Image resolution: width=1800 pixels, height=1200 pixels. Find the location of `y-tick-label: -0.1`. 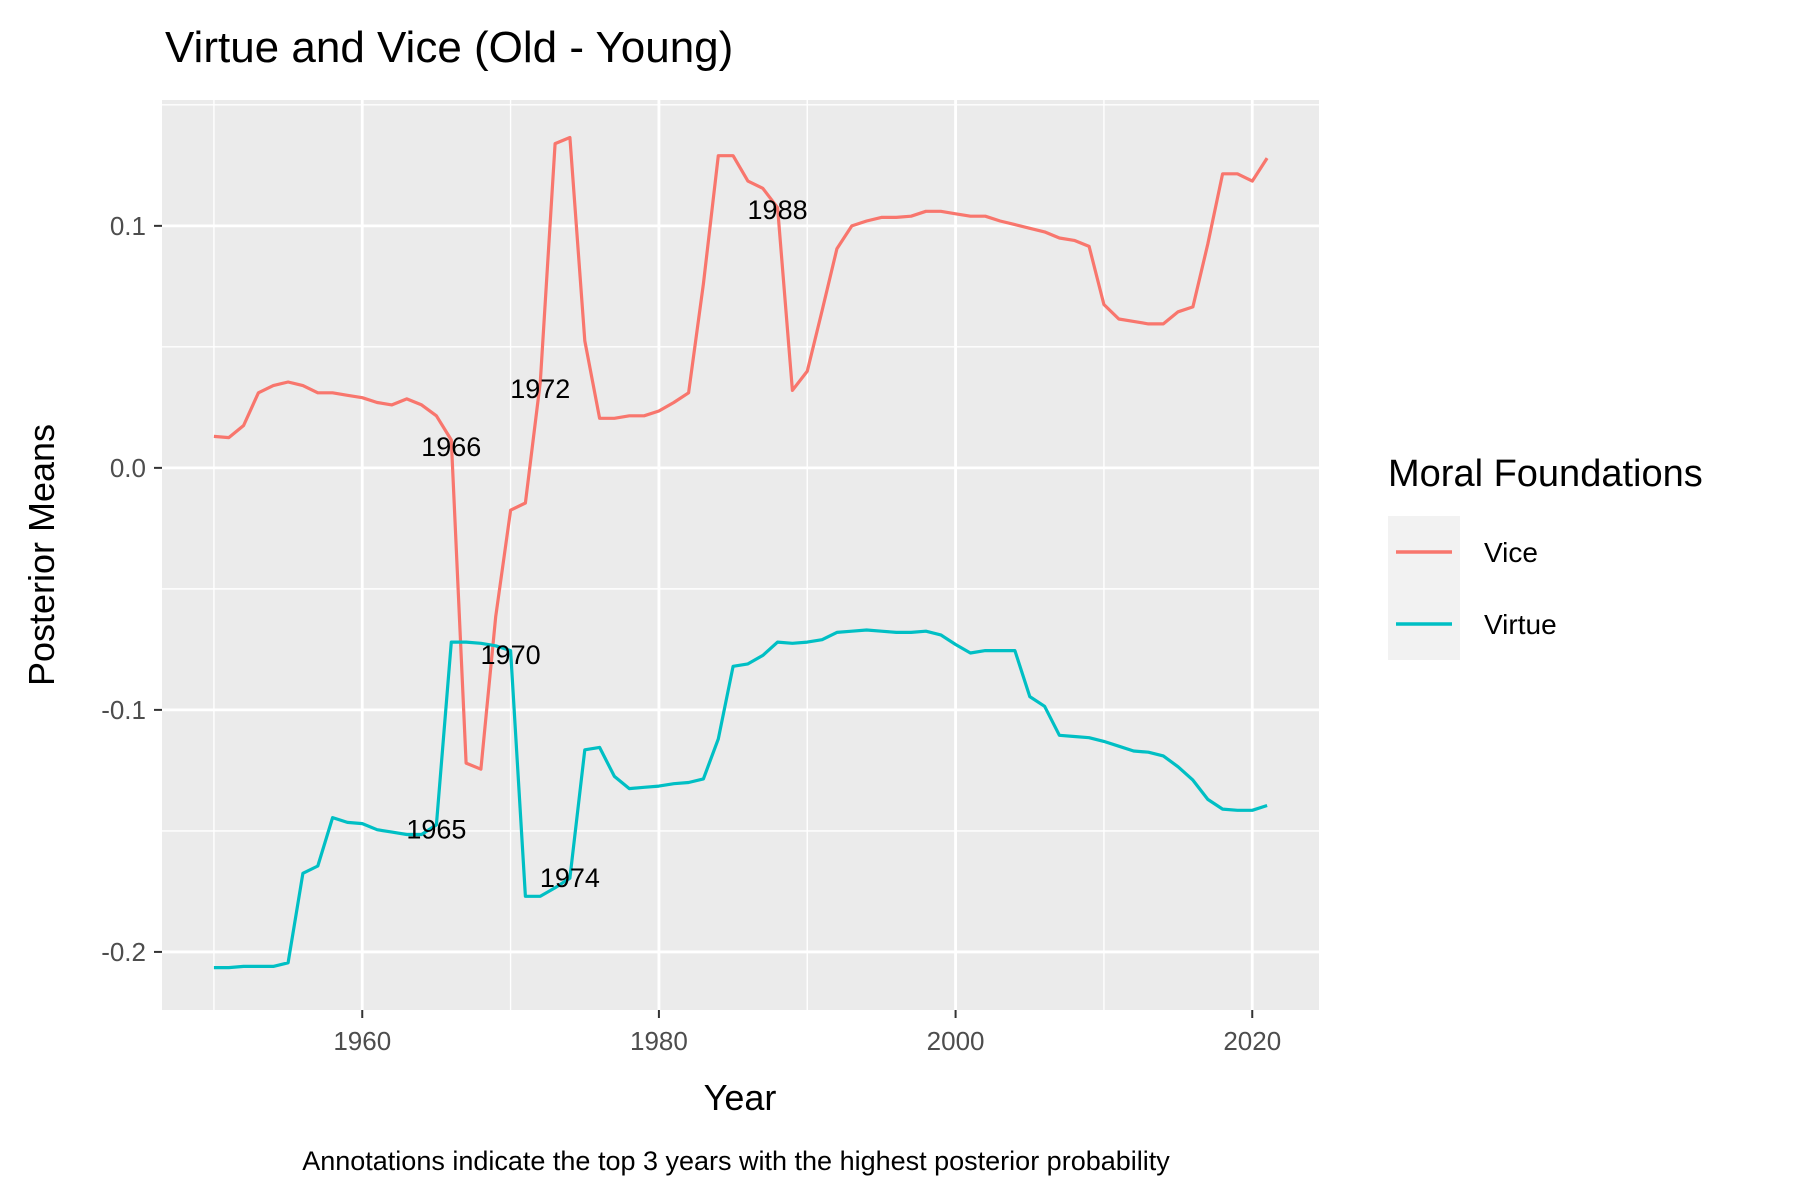

y-tick-label: -0.1 is located at coordinates (123, 710).